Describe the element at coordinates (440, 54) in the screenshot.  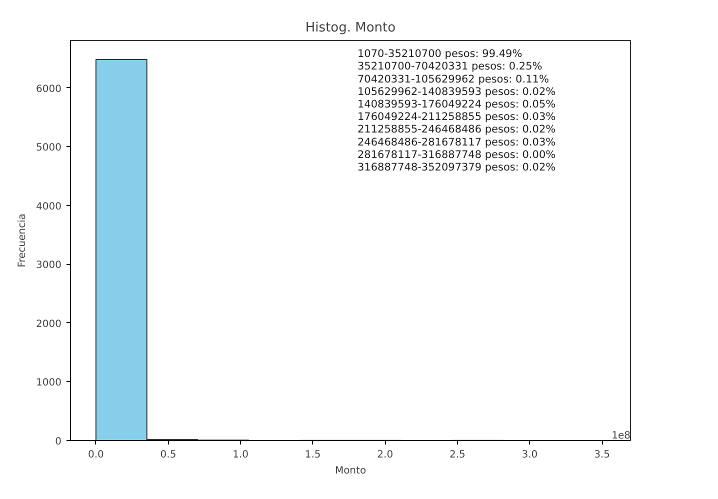
I see `annotation: 1070-35210700 pesos: 99.49%` at that location.